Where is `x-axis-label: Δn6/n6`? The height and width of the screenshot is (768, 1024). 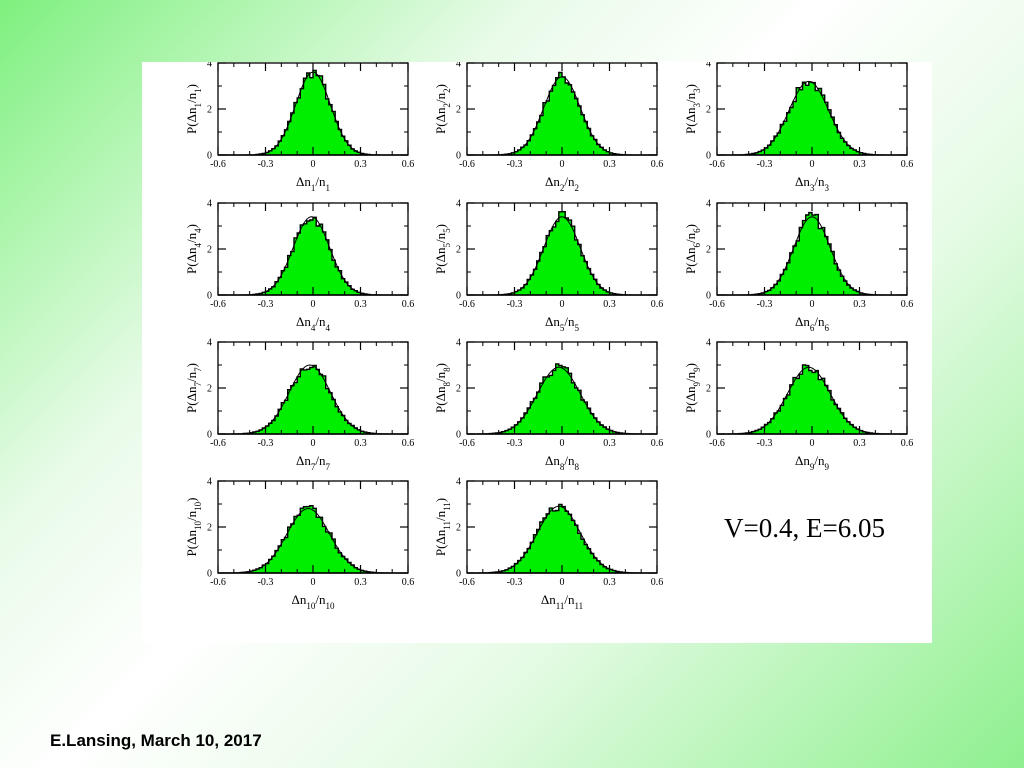
x-axis-label: Δn6/n6 is located at coordinates (812, 323).